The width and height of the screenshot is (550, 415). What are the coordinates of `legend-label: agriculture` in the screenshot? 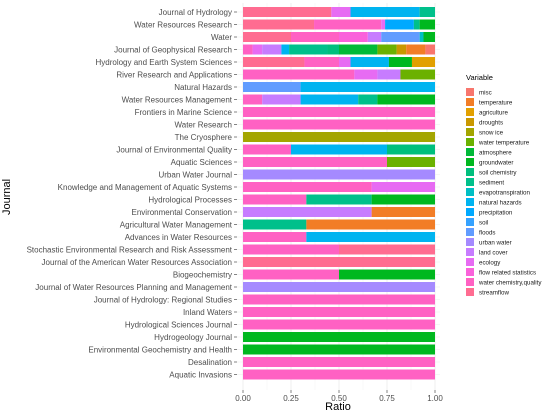 It's located at (493, 113).